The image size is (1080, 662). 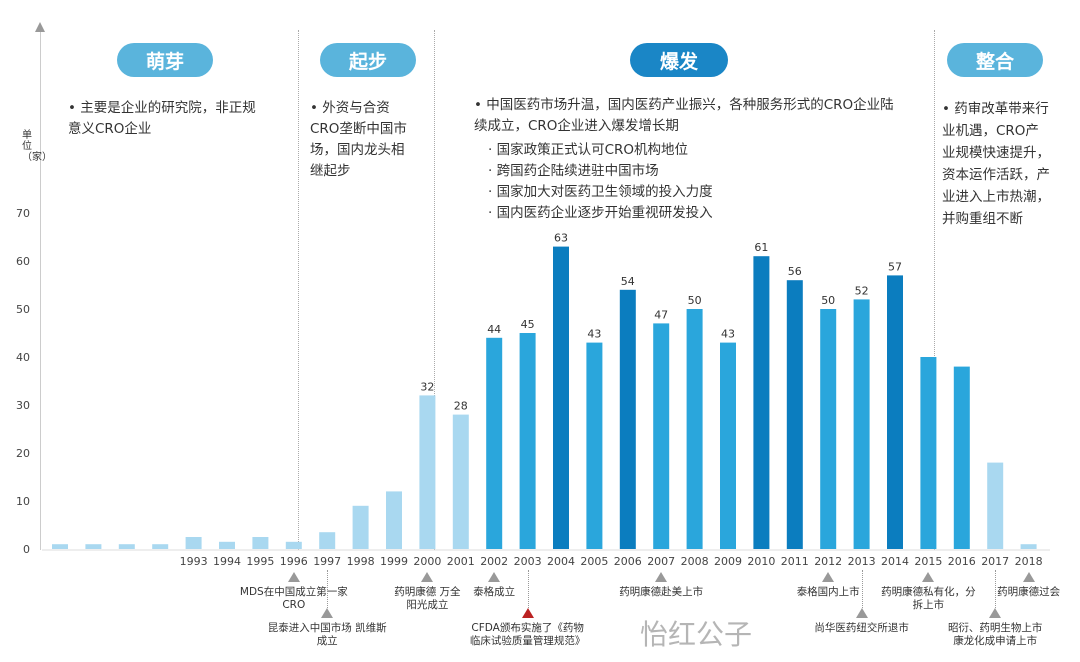 I want to click on x-tick-label: 2006, so click(x=628, y=561).